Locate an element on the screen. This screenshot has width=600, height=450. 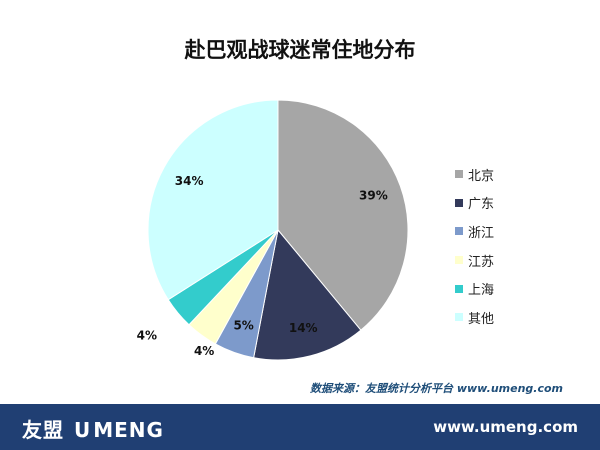
legend-item-0: 北京 is located at coordinates (500, 174).